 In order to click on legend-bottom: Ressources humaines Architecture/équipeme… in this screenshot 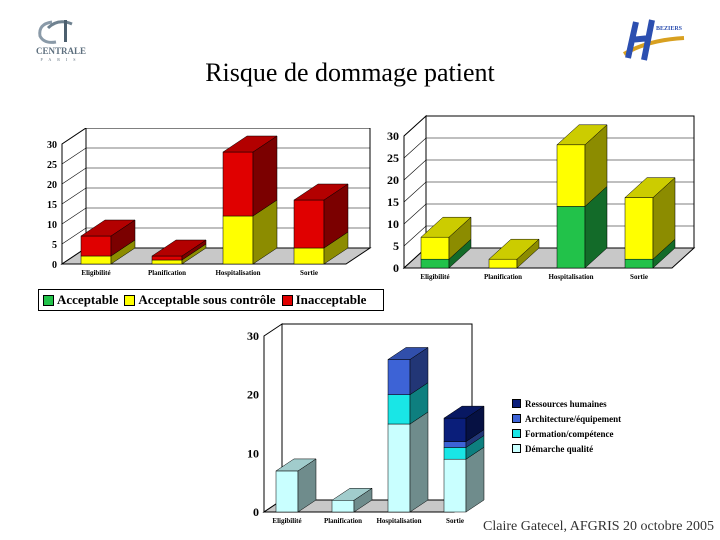, I will do `click(577, 426)`.